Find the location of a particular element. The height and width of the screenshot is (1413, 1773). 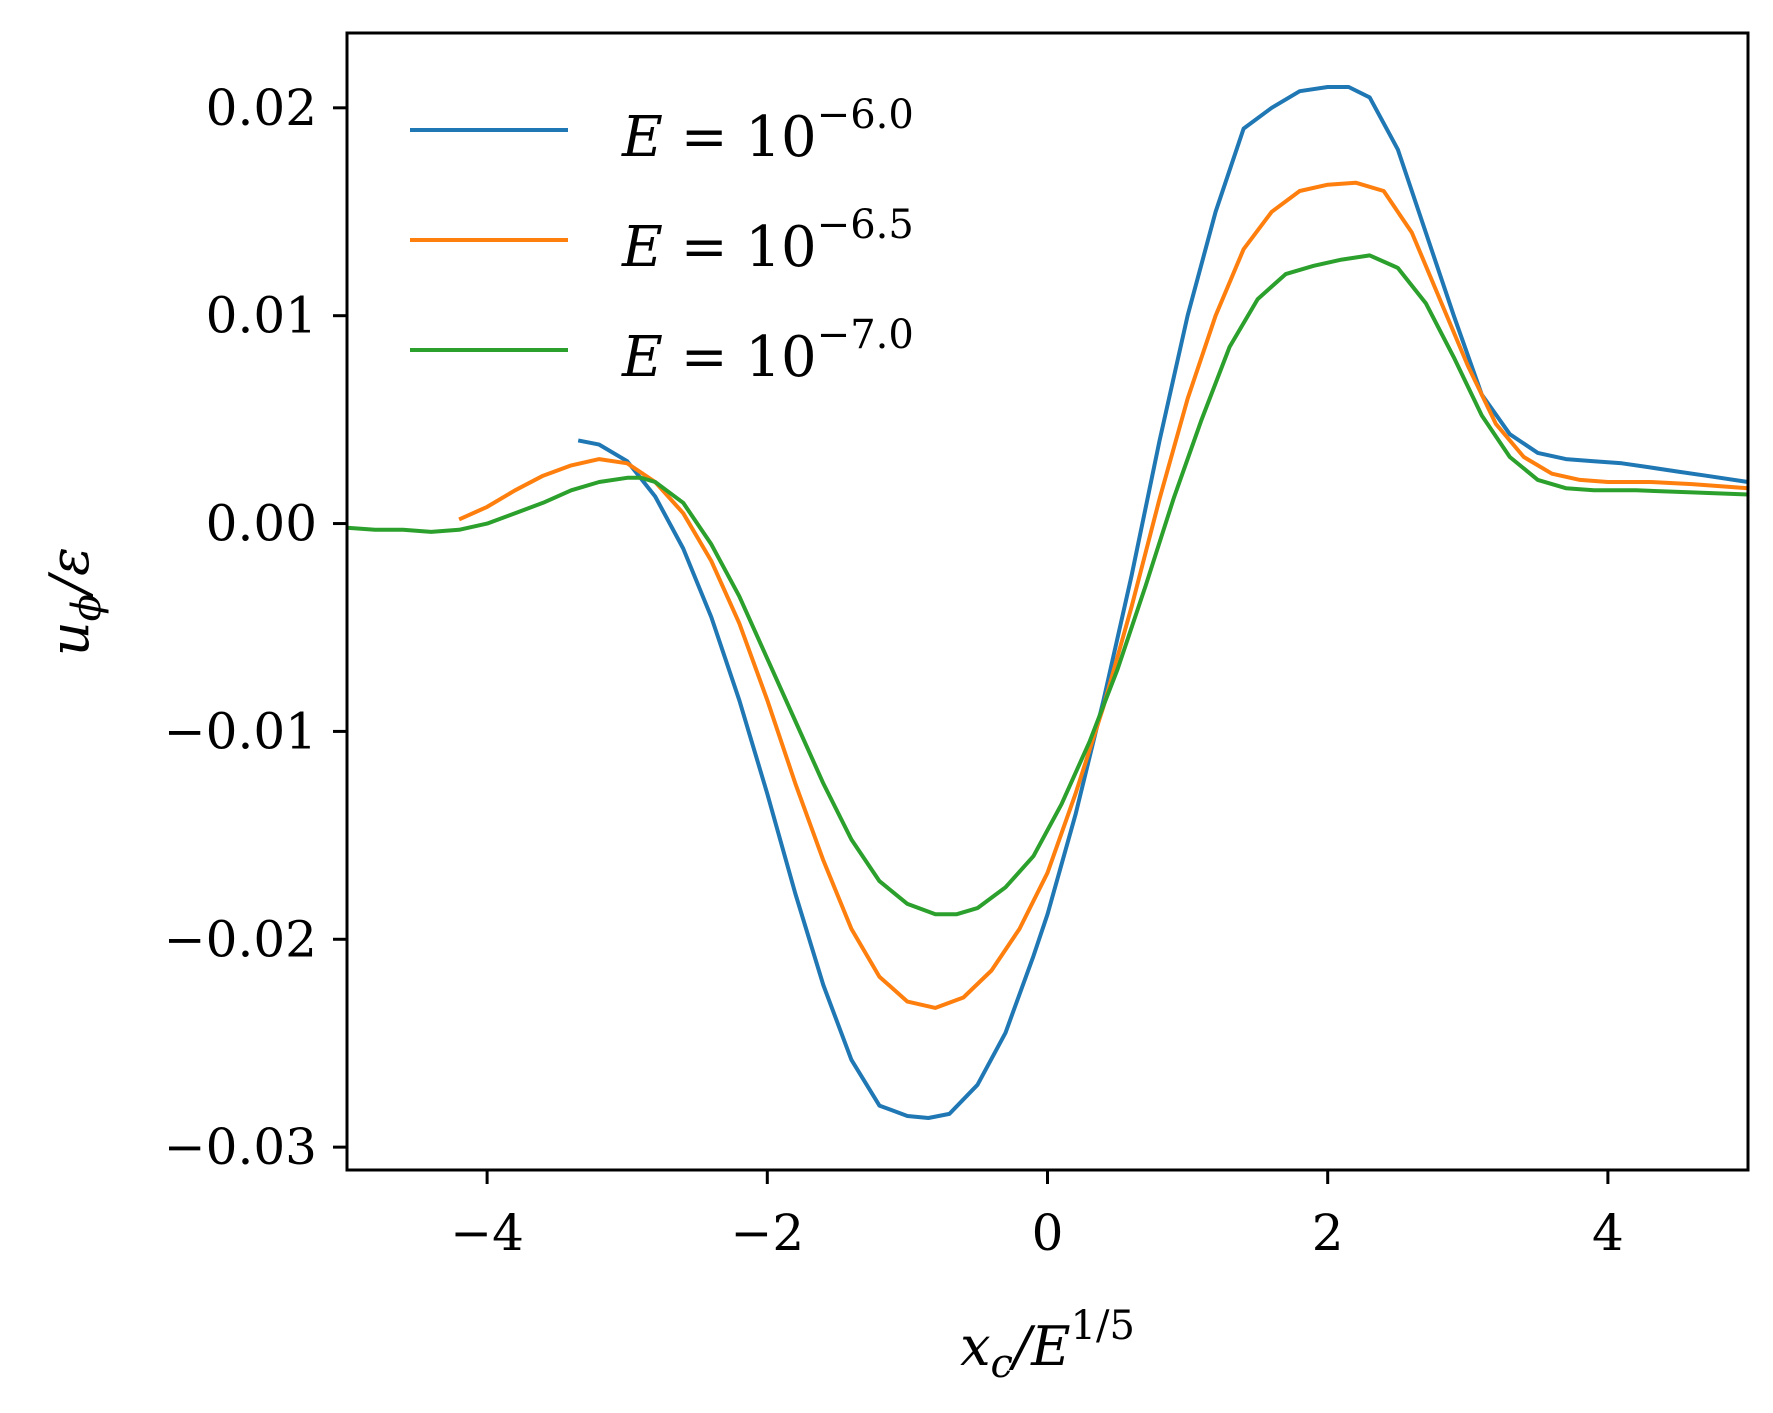

y-tick-label: 0.02 is located at coordinates (261, 108).